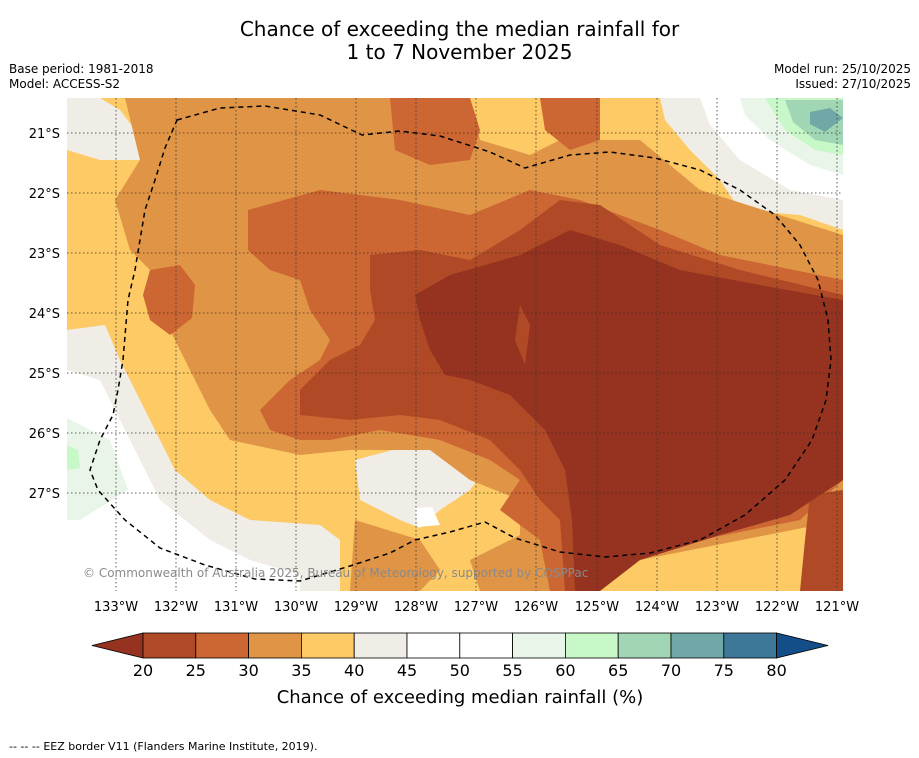  Describe the element at coordinates (183, 480) in the screenshot. I see `region-50-55-southwest` at that location.